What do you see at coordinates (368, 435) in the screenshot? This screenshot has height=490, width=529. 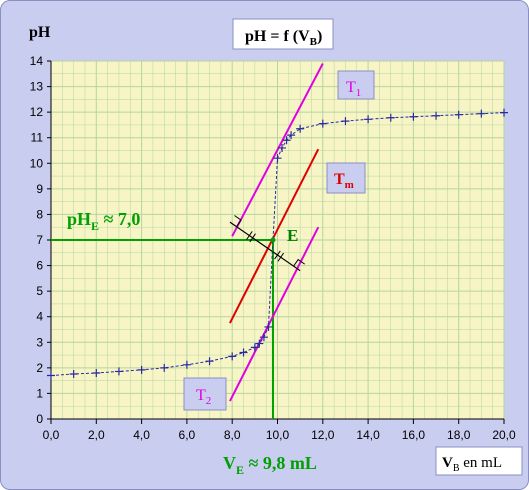 I see `x-tick-label: 14,0` at bounding box center [368, 435].